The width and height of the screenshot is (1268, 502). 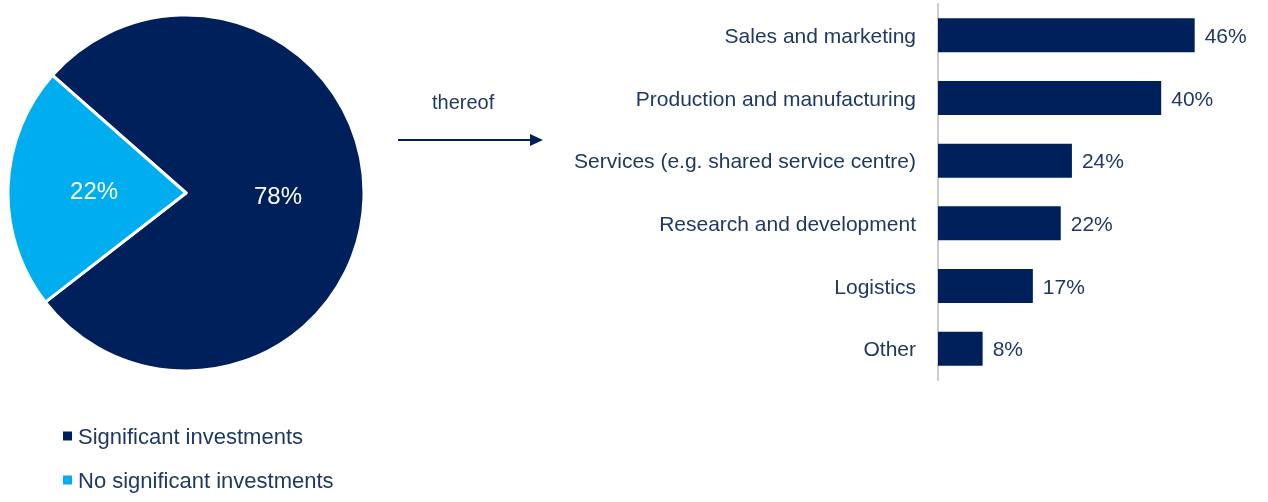 I want to click on data-label: 24%, so click(x=1102, y=161).